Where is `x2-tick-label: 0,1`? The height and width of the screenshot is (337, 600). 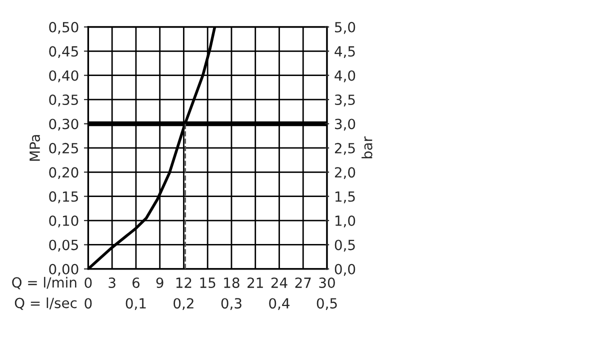 x2-tick-label: 0,1 is located at coordinates (136, 304).